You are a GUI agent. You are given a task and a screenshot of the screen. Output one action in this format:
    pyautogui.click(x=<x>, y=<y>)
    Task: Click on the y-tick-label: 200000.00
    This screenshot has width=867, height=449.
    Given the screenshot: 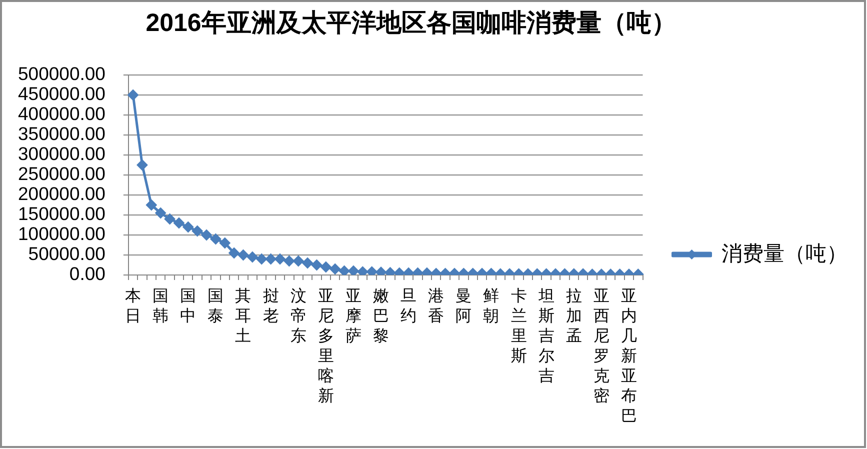 What is the action you would take?
    pyautogui.click(x=62, y=193)
    